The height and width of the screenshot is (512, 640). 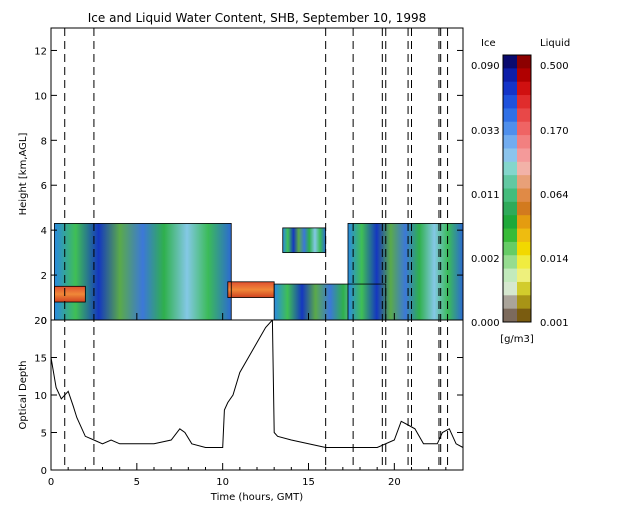 I want to click on colorbar-frame, so click(x=517, y=188).